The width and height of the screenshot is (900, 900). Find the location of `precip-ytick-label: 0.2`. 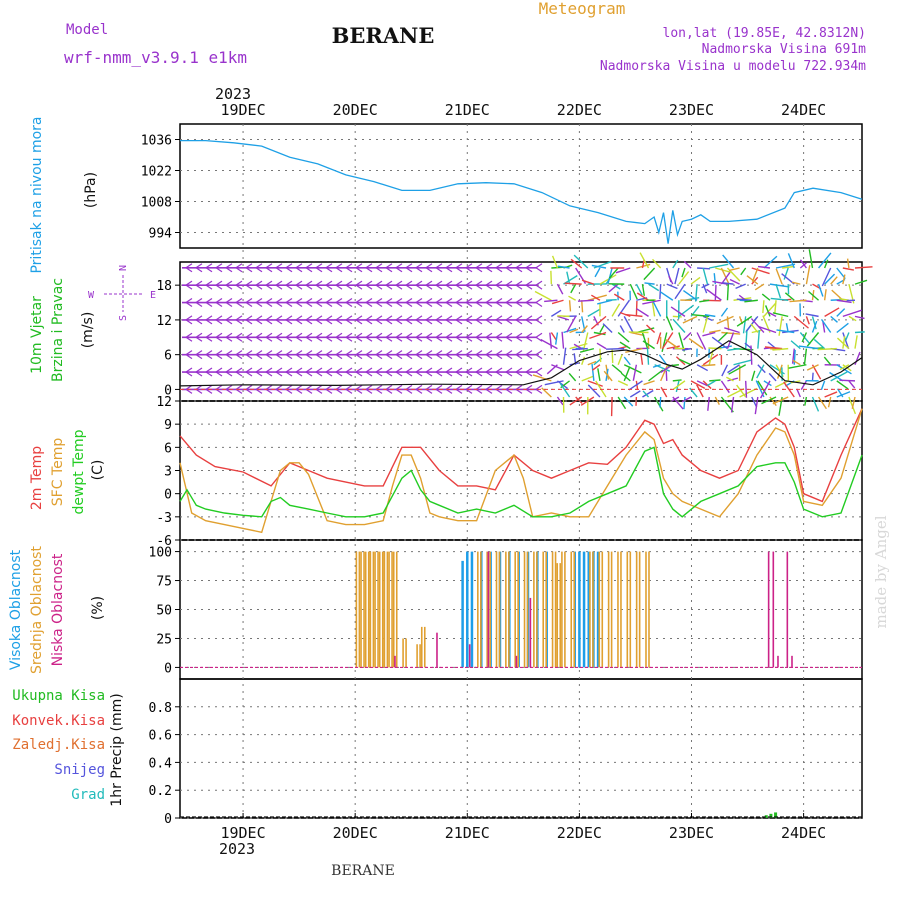

precip-ytick-label: 0.2 is located at coordinates (160, 791).